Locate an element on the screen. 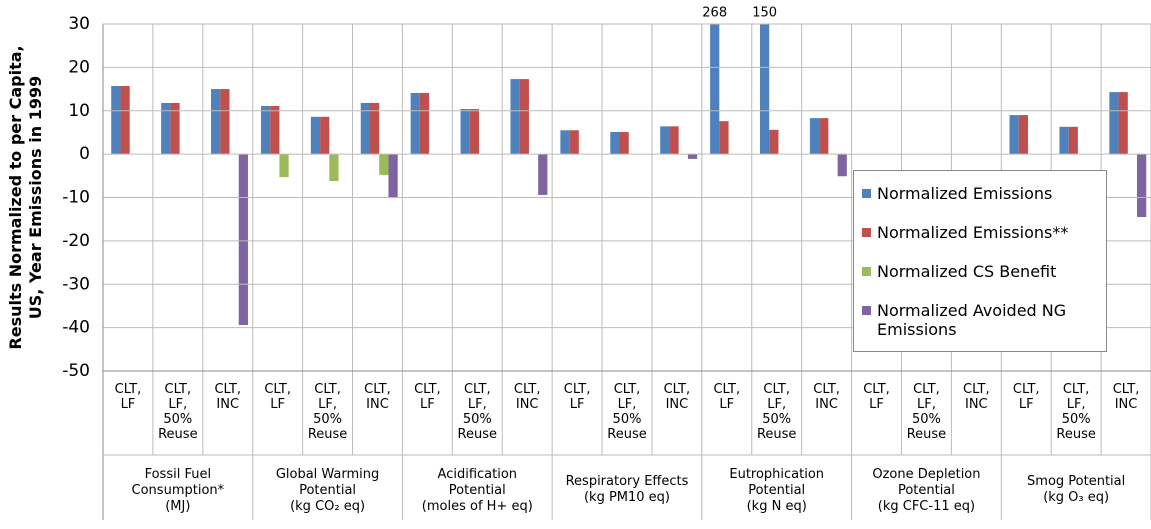  legend-label: Normalized Emissions** is located at coordinates (973, 232).